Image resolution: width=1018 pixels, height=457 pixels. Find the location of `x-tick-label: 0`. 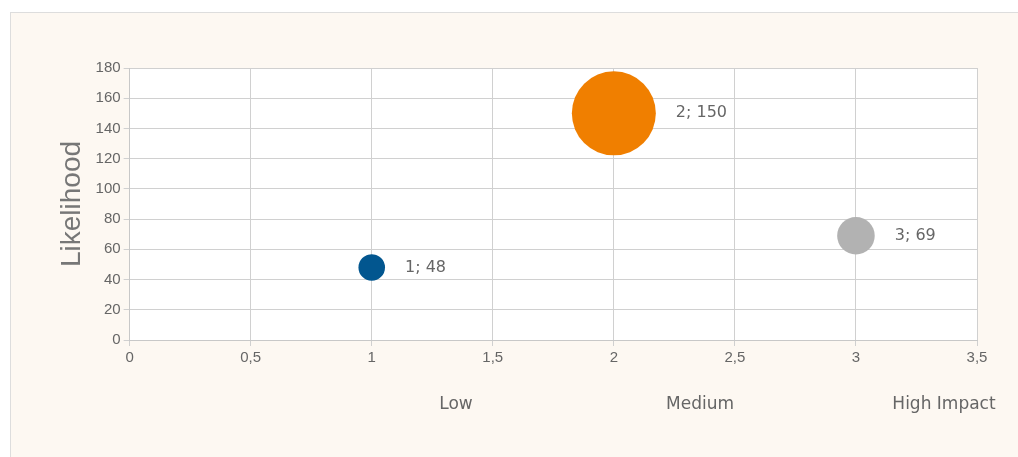

x-tick-label: 0 is located at coordinates (129, 357).